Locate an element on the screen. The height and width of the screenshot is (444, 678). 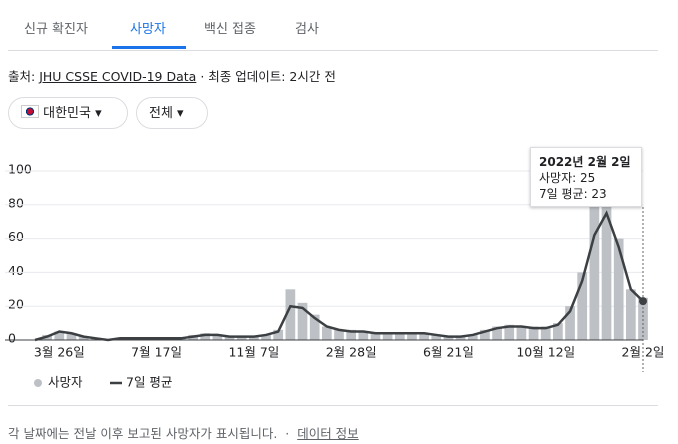
tooltip: 2022년 2월 2일 사망자: 25 7일 평균: 23 is located at coordinates (586, 177).